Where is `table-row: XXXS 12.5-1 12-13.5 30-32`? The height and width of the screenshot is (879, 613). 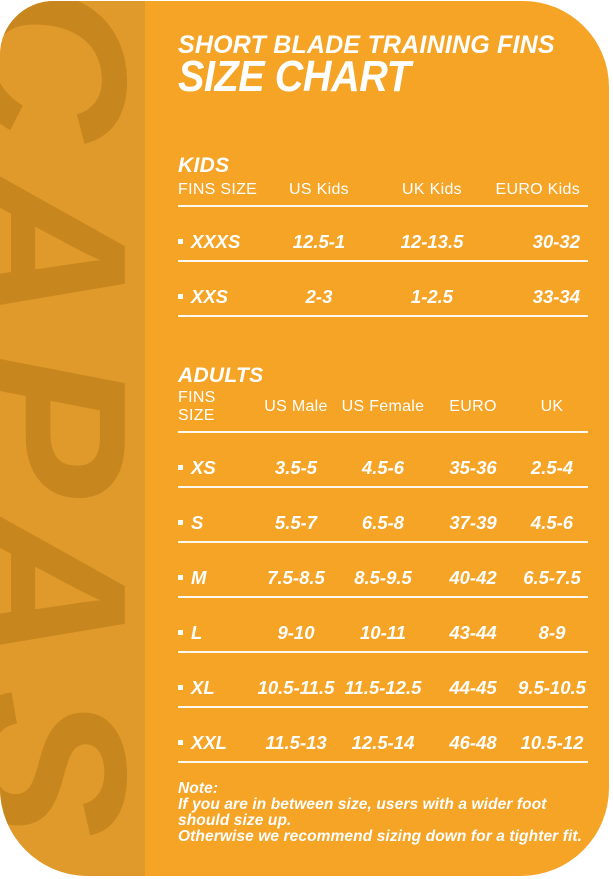
table-row: XXXS 12.5-1 12-13.5 30-32 is located at coordinates (383, 234).